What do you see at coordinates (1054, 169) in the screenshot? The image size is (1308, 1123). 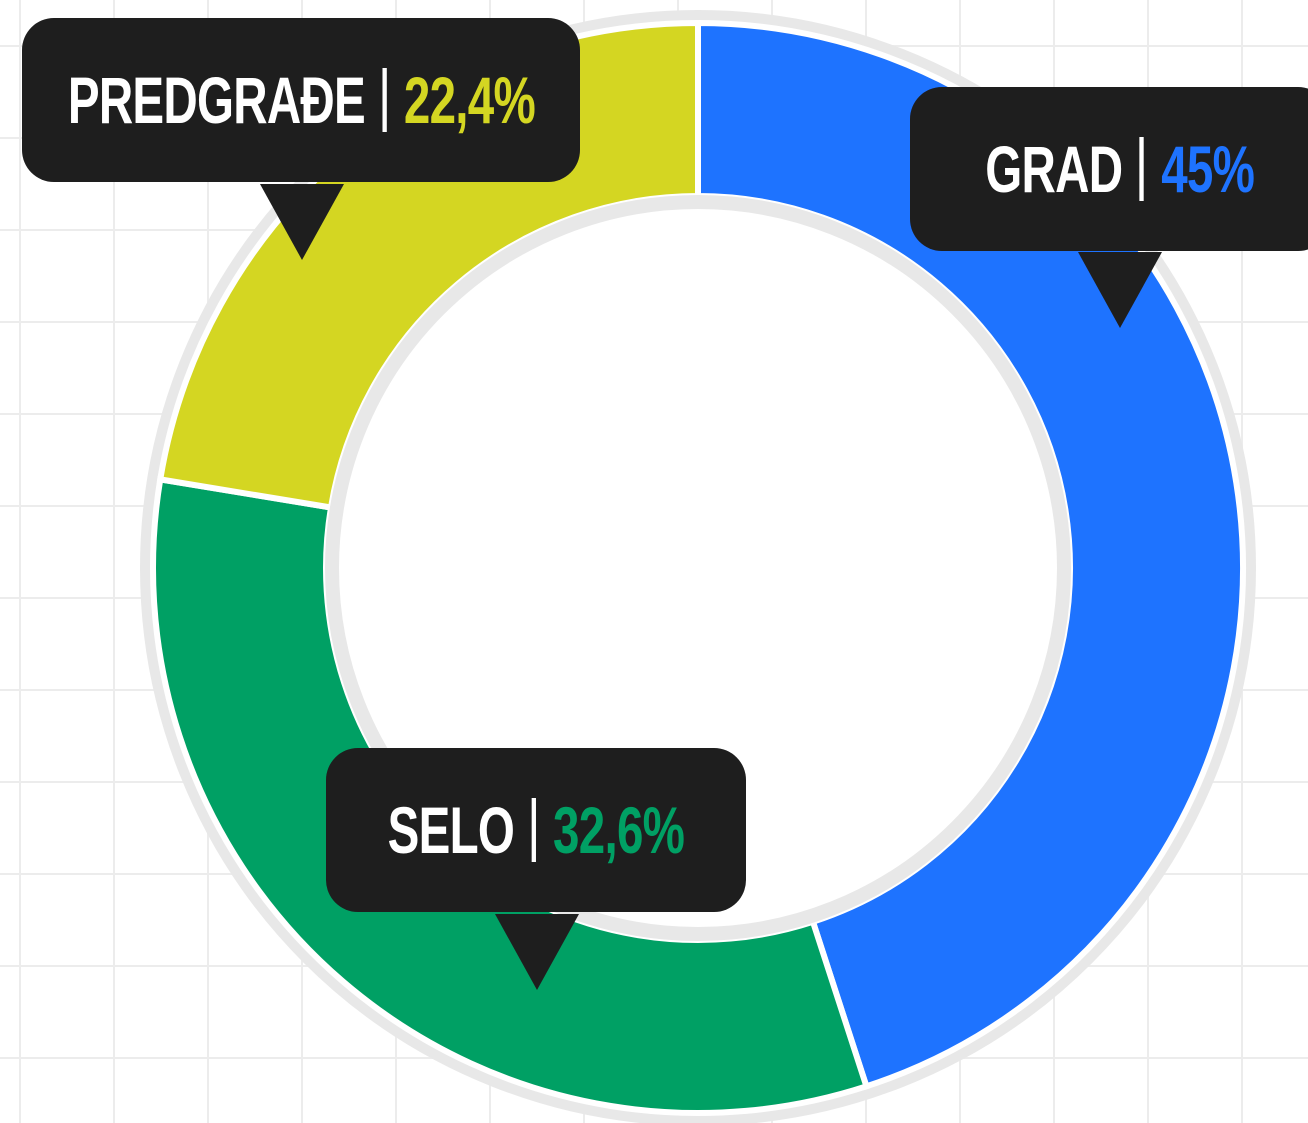 I see `category-label: GRAD` at bounding box center [1054, 169].